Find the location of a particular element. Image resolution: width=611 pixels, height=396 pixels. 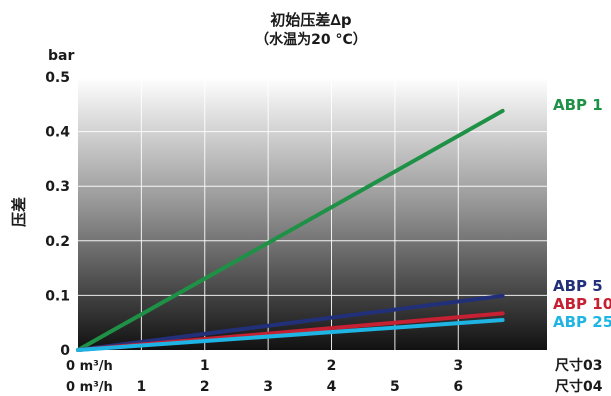

x-axis-name: 尺寸04 is located at coordinates (579, 386).